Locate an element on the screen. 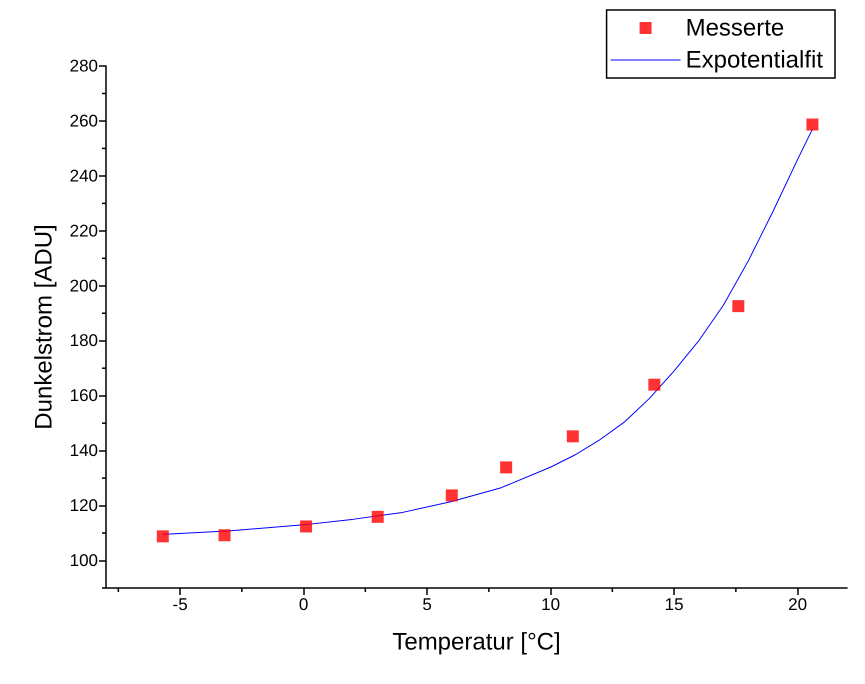 The image size is (865, 684). x-tick-label: 15 is located at coordinates (674, 604).